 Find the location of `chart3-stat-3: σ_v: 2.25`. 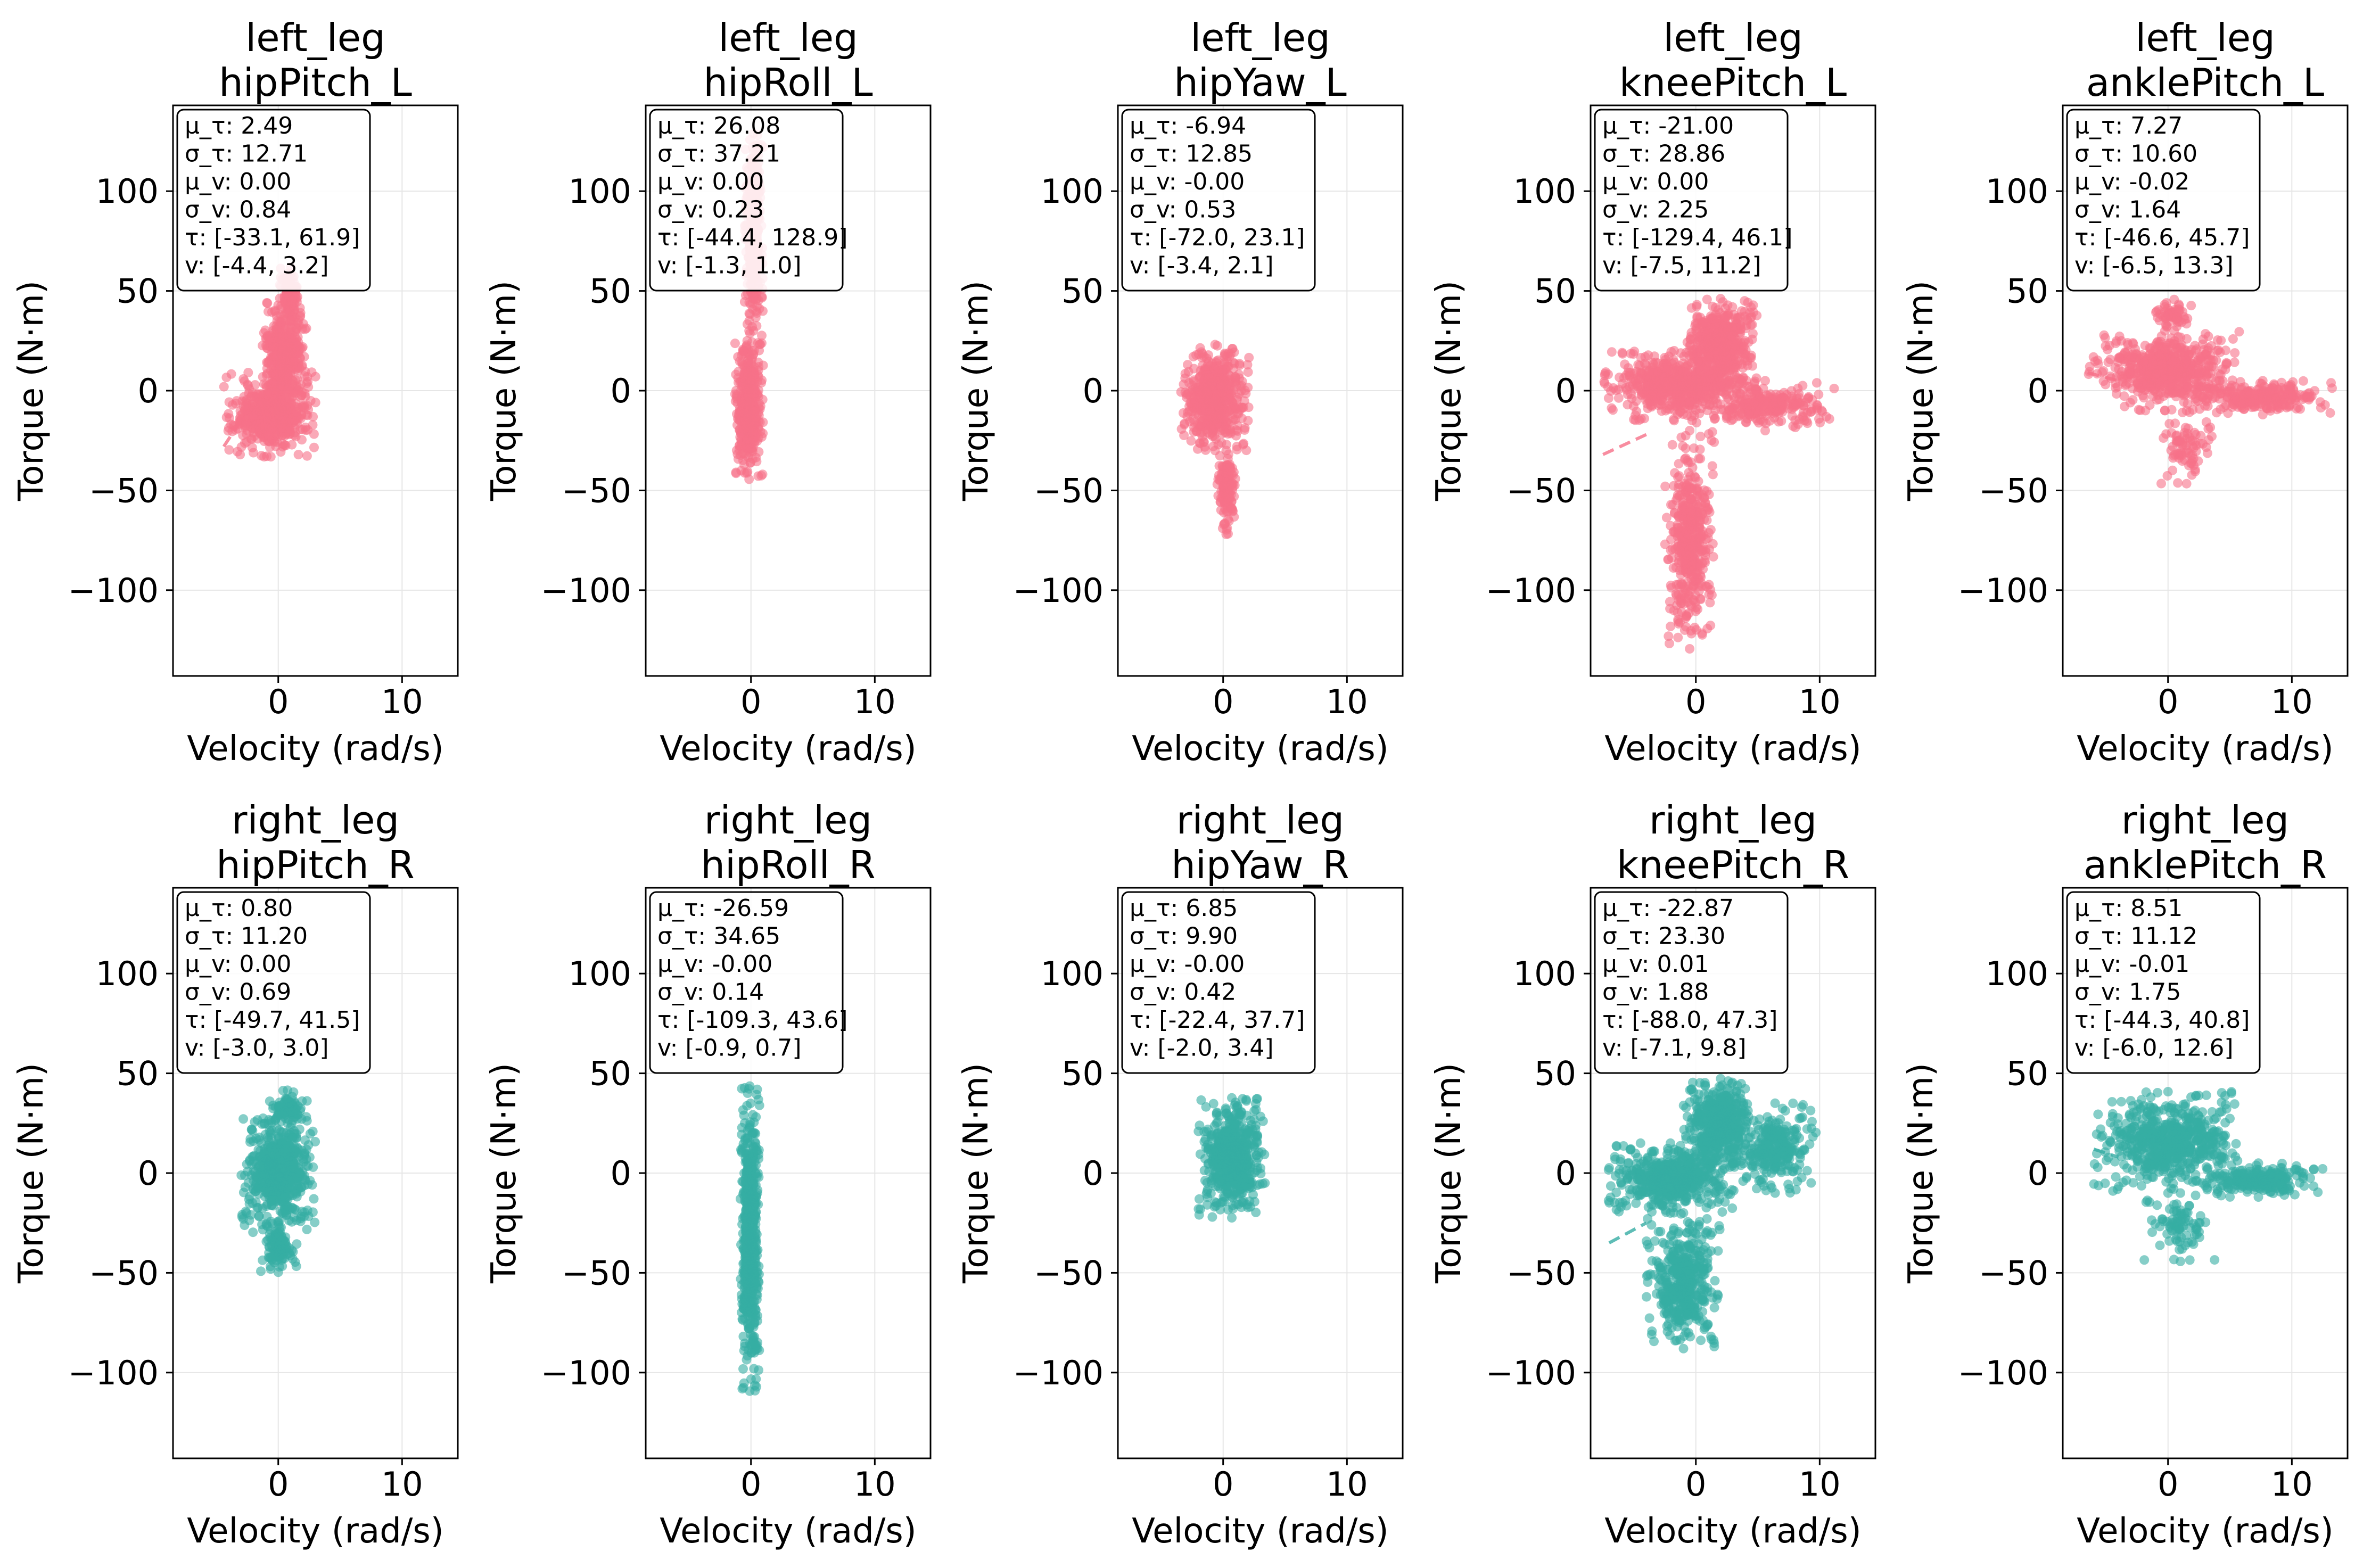

chart3-stat-3: σ_v: 2.25 is located at coordinates (1656, 210).